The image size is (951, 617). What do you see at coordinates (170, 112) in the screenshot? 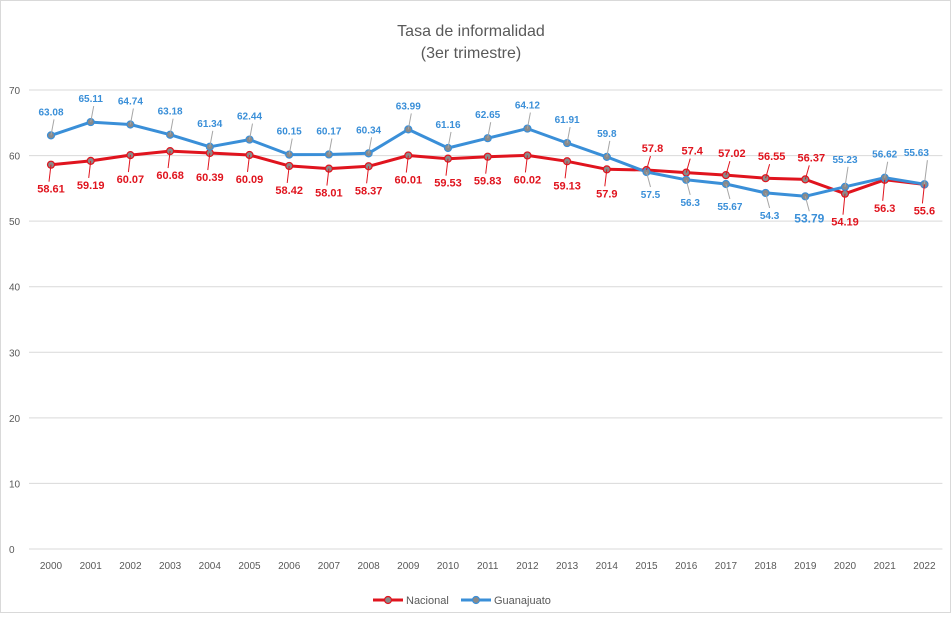
I see `data-label-guanajuato: 63.18` at bounding box center [170, 112].